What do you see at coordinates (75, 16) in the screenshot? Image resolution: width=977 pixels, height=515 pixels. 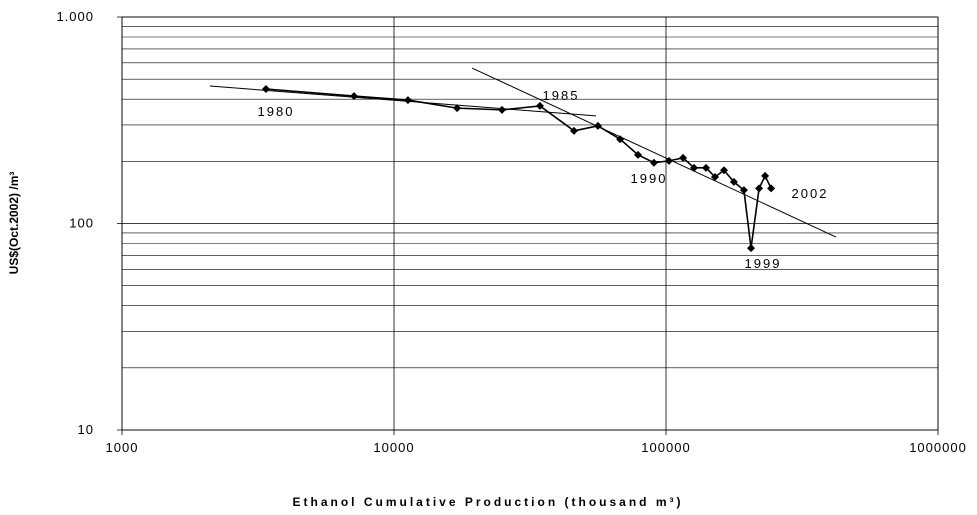 I see `y-tick-label: 1.000` at bounding box center [75, 16].